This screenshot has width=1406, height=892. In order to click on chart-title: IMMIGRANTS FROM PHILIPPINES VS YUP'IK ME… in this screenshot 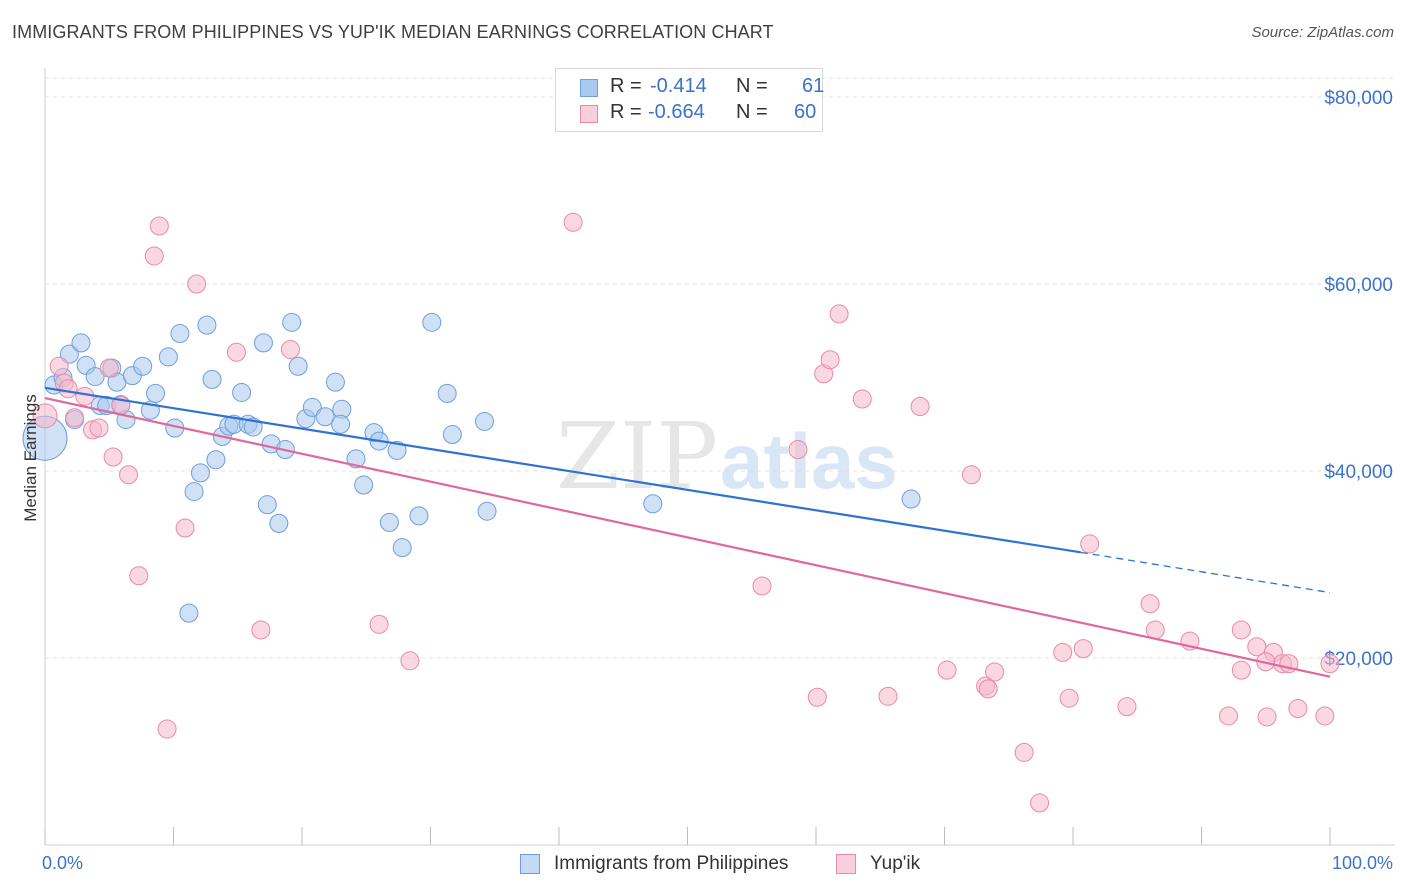, I will do `click(393, 32)`.